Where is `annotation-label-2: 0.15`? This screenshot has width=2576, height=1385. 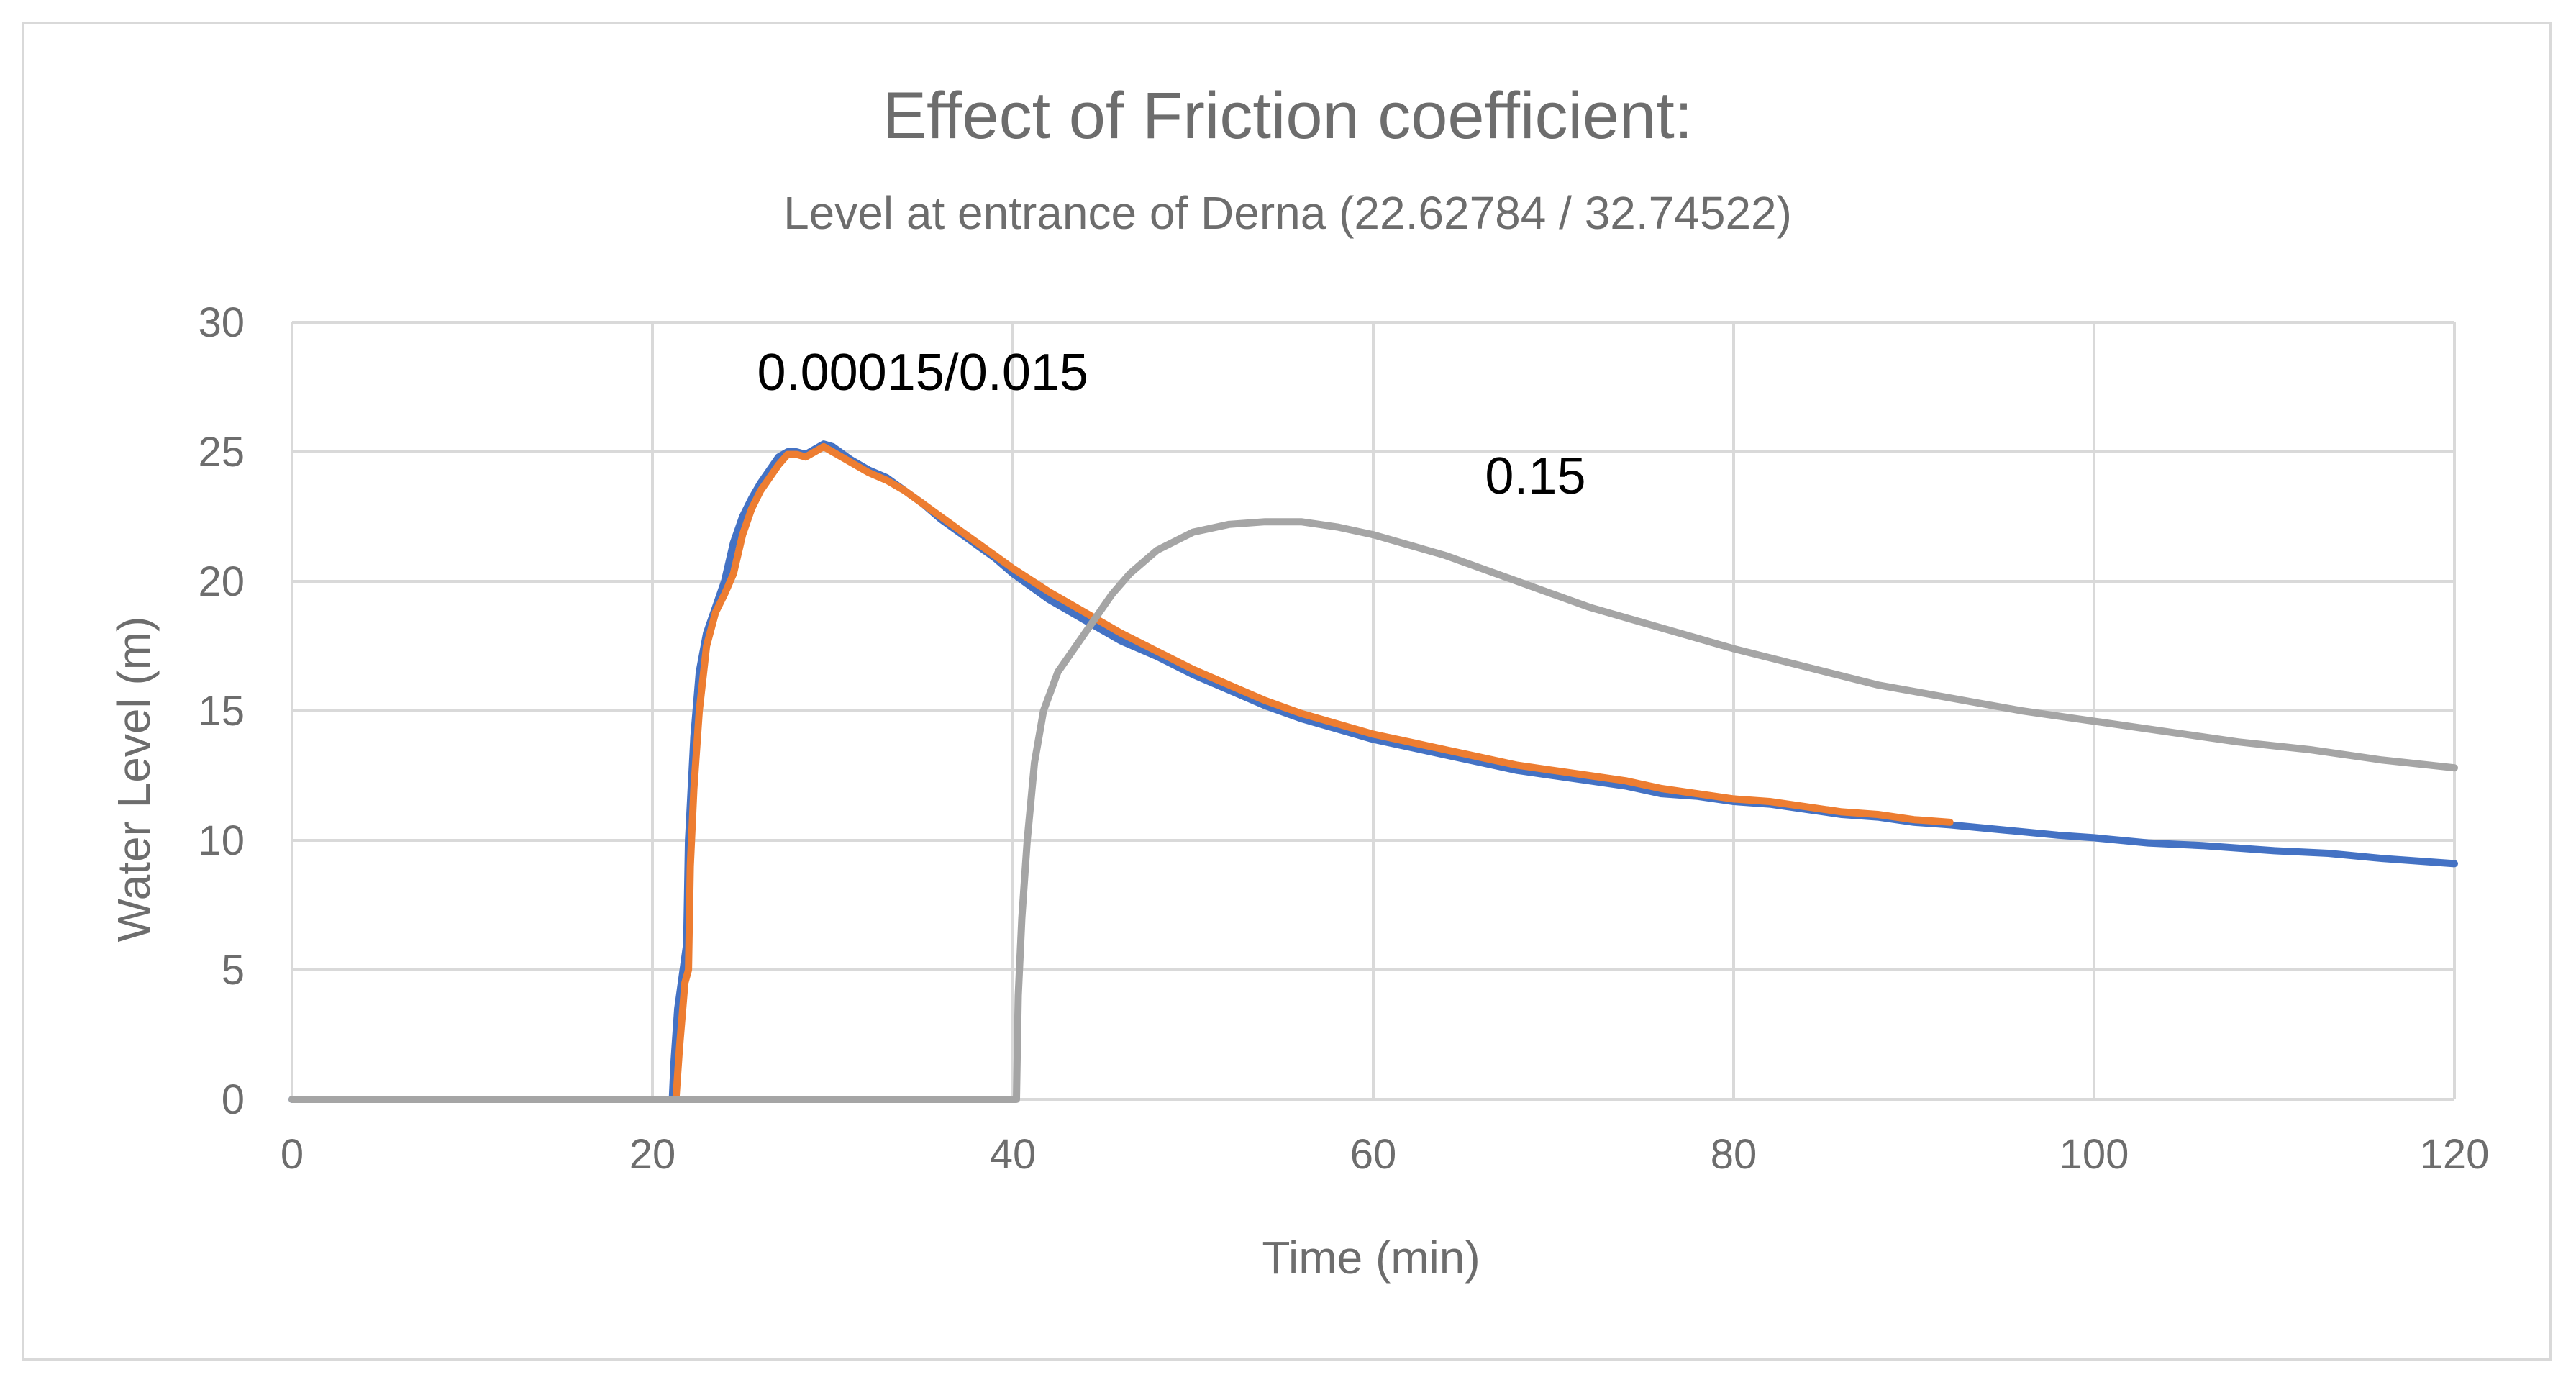
annotation-label-2: 0.15 is located at coordinates (1535, 476).